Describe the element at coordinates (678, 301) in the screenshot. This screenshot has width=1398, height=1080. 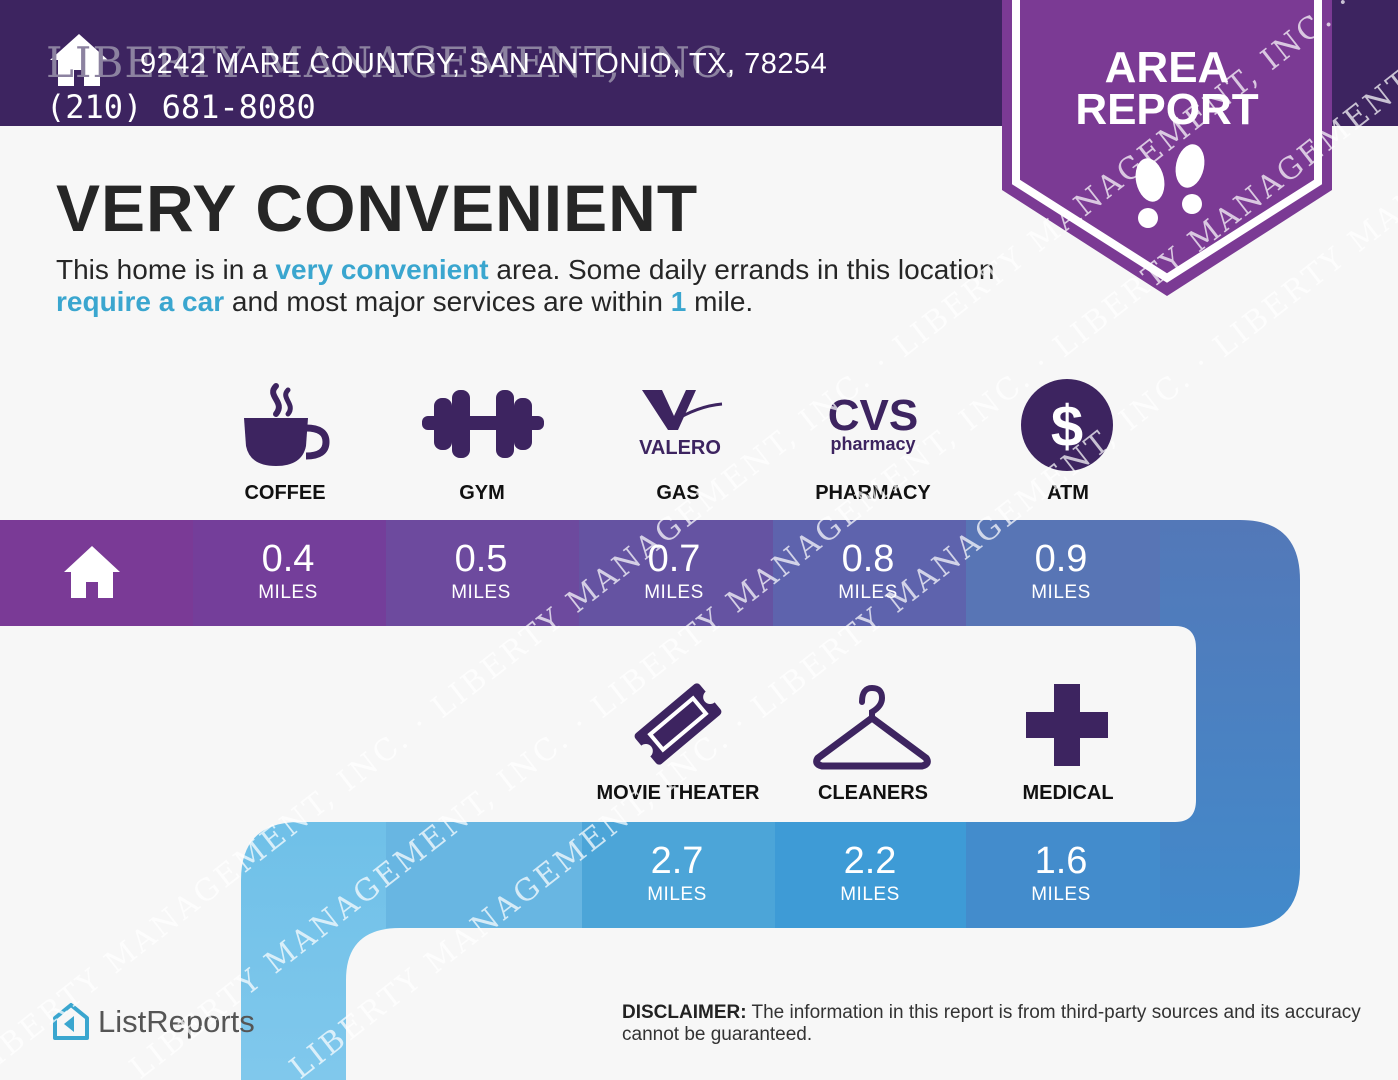
I see `desc-highlight-distance: 1` at that location.